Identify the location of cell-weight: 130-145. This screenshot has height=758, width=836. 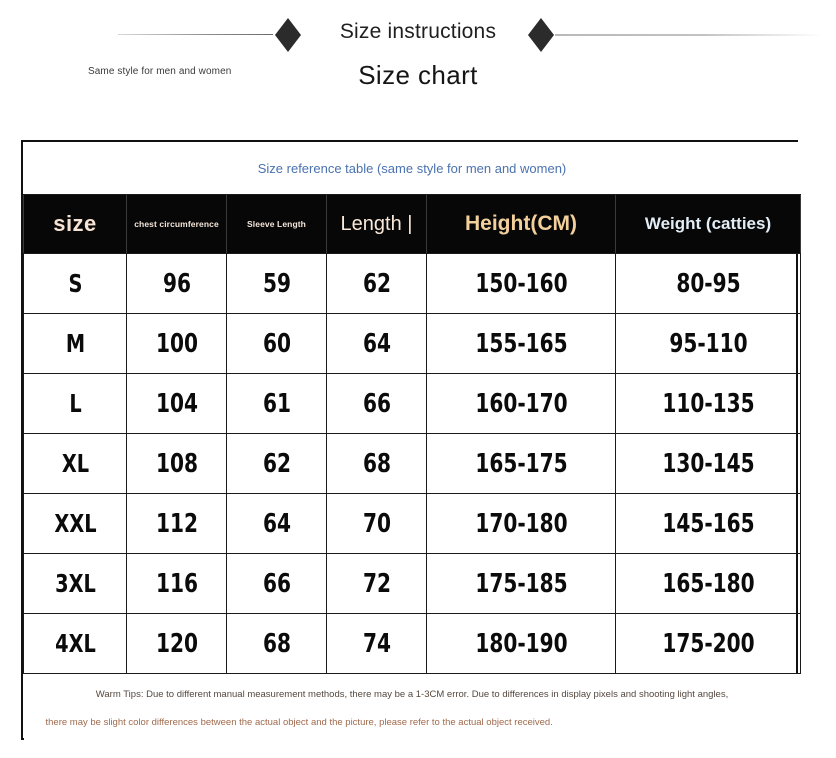
(707, 464).